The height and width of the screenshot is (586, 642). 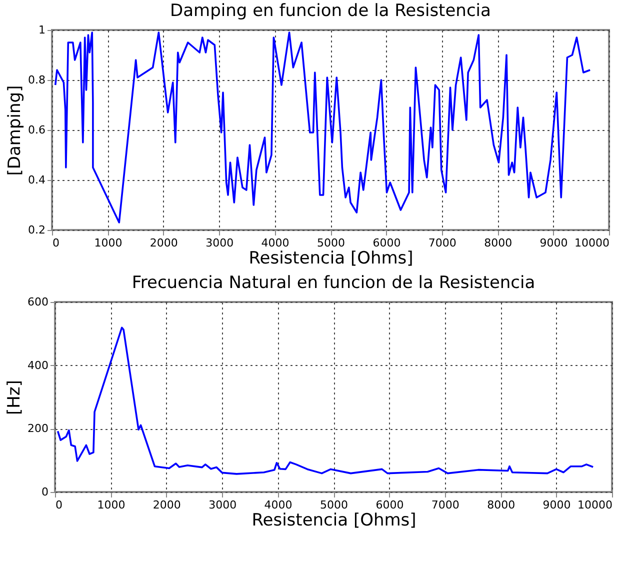 What do you see at coordinates (37, 130) in the screenshot?
I see `y-tick-label: 0.6` at bounding box center [37, 130].